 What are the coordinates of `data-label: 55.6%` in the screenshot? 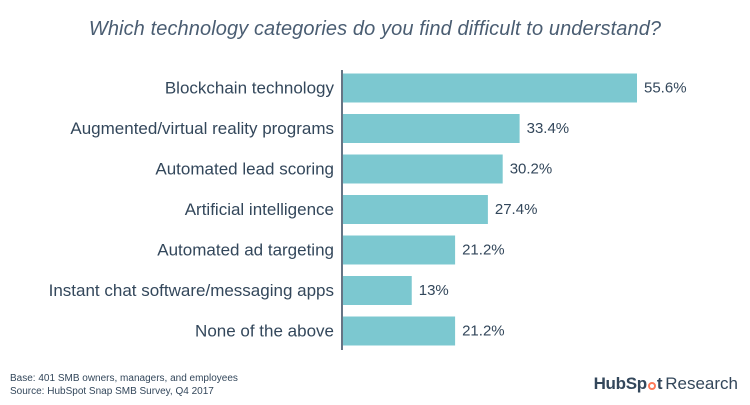 It's located at (665, 88).